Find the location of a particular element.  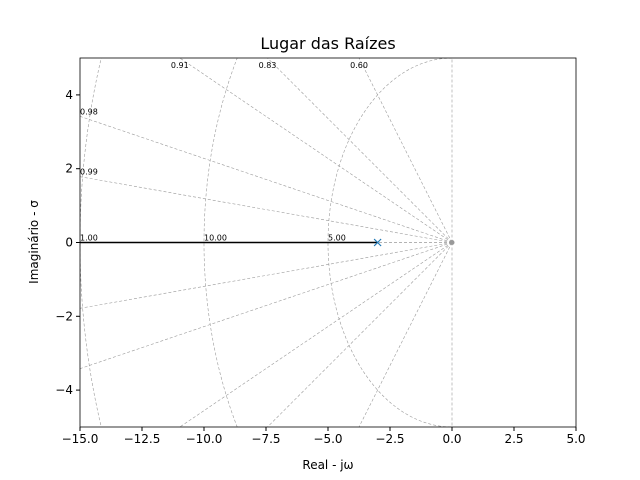

x-axis-label: Real - jω is located at coordinates (327, 465).